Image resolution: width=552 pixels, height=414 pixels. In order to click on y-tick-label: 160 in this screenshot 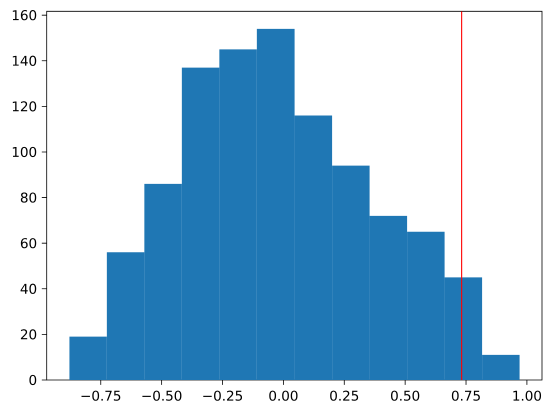, I will do `click(24, 15)`.